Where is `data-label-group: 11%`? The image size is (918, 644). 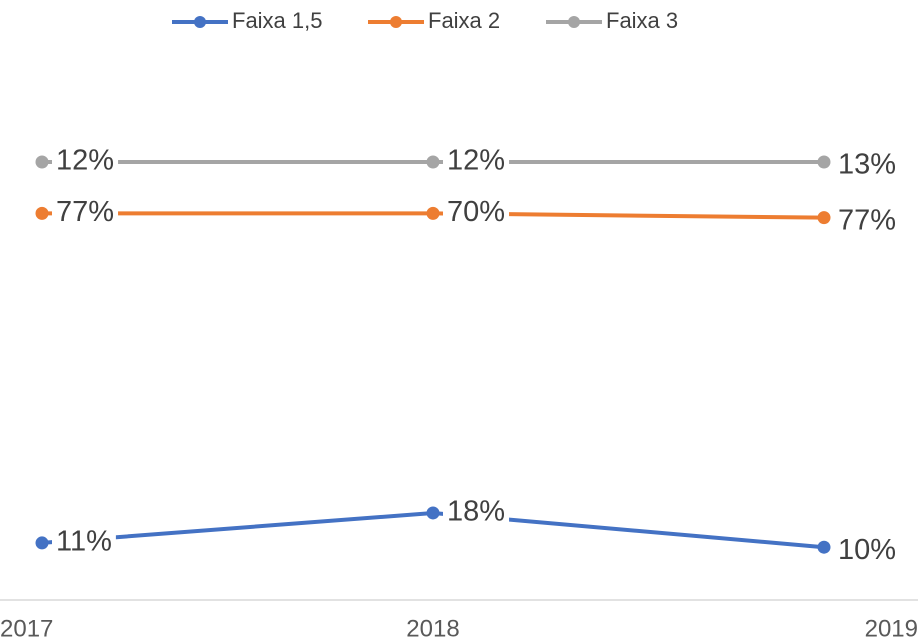
data-label-group: 11% is located at coordinates (84, 542).